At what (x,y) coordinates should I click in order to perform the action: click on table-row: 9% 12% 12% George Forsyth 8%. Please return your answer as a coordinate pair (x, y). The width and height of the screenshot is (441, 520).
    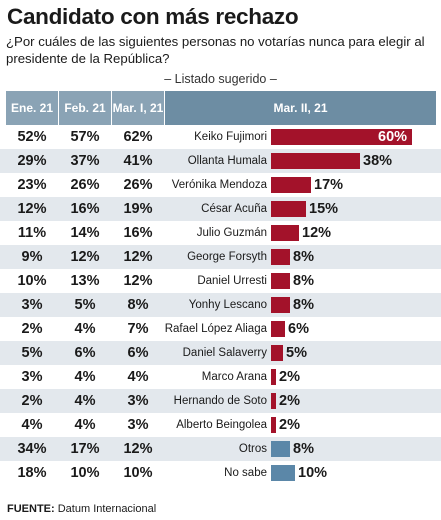
    Looking at the image, I should click on (220, 257).